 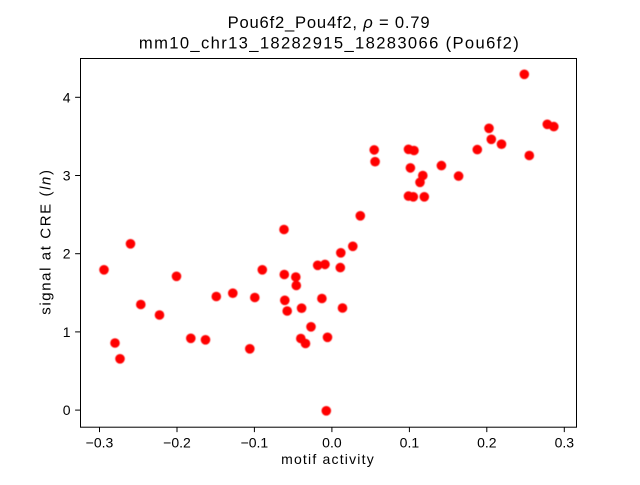 What do you see at coordinates (410, 443) in the screenshot?
I see `svg-text: 0.1` at bounding box center [410, 443].